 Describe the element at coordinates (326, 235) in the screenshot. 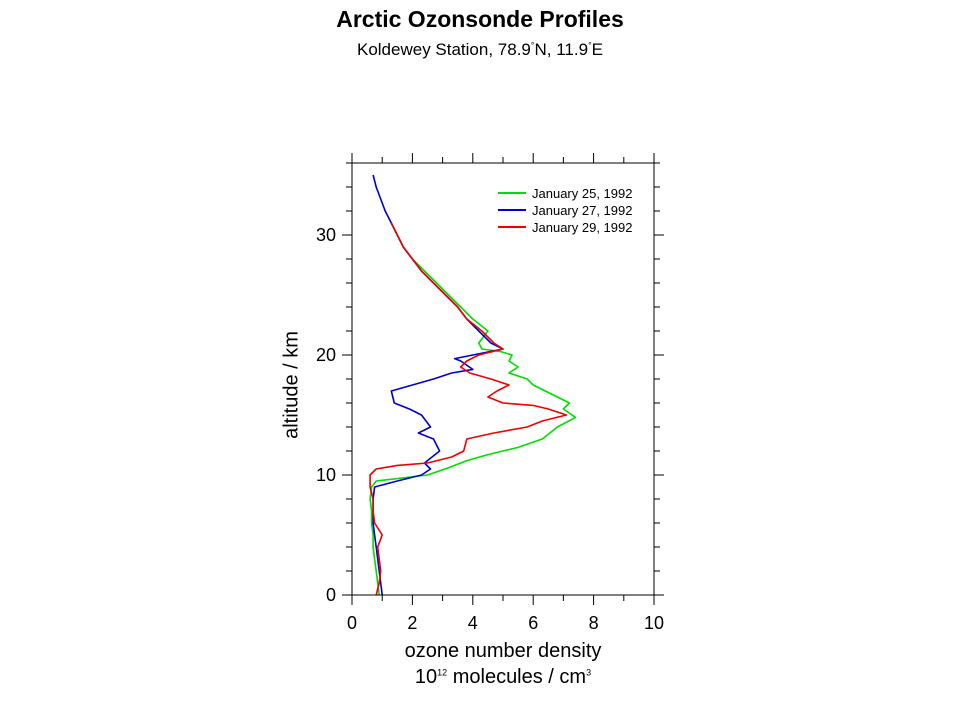

I see `y-tick-label: 30` at that location.